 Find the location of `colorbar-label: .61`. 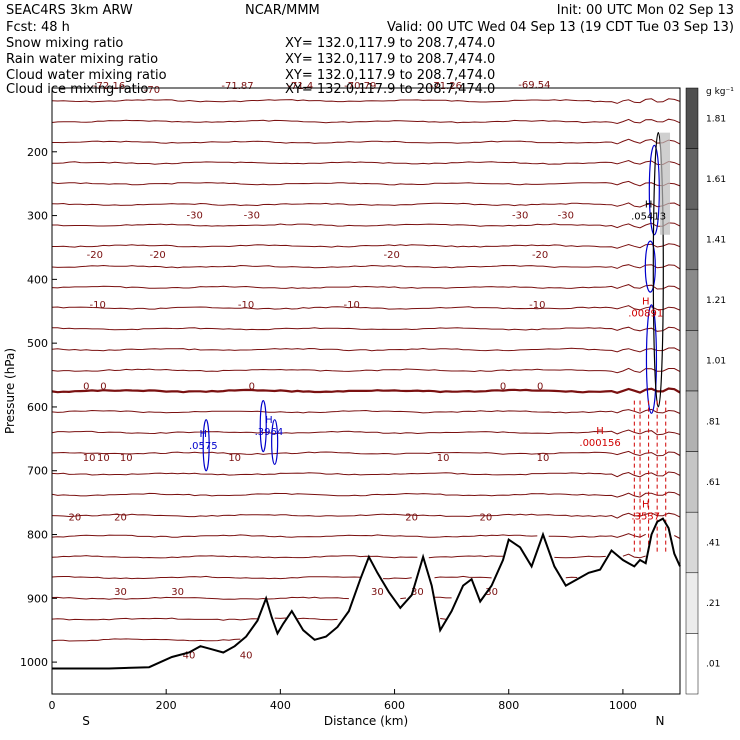

colorbar-label: .61 is located at coordinates (713, 483).